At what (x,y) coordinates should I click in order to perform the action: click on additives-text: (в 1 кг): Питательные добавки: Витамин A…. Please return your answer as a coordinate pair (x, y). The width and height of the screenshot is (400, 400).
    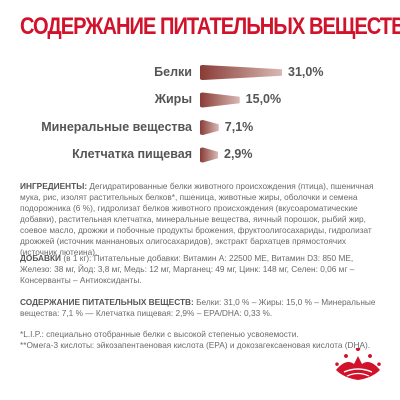
    Looking at the image, I should click on (187, 269).